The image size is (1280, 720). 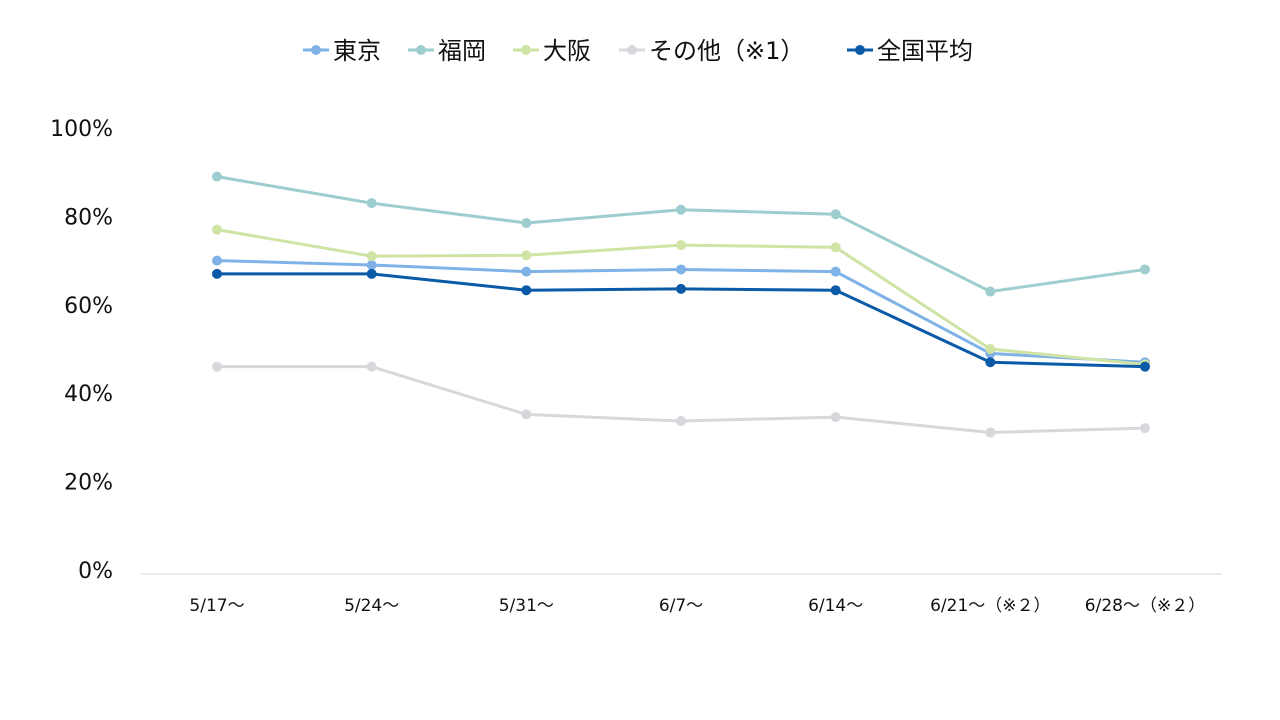 I want to click on legend-item: 東京, so click(x=342, y=51).